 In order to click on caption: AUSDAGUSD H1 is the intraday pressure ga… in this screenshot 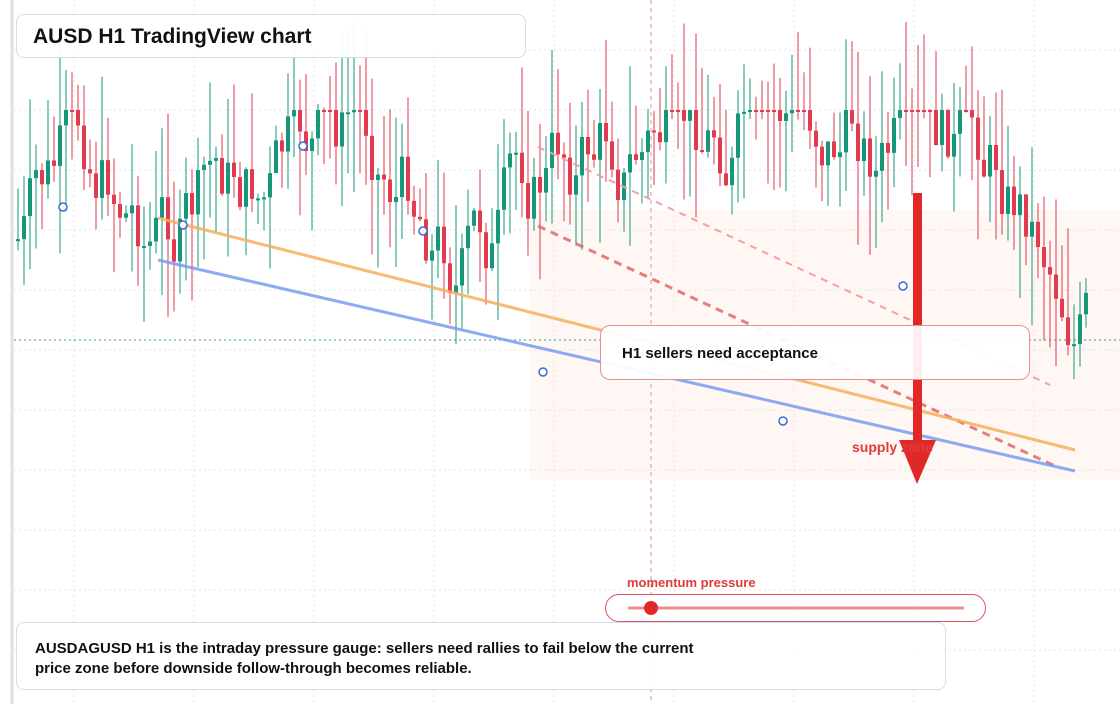, I will do `click(364, 658)`.